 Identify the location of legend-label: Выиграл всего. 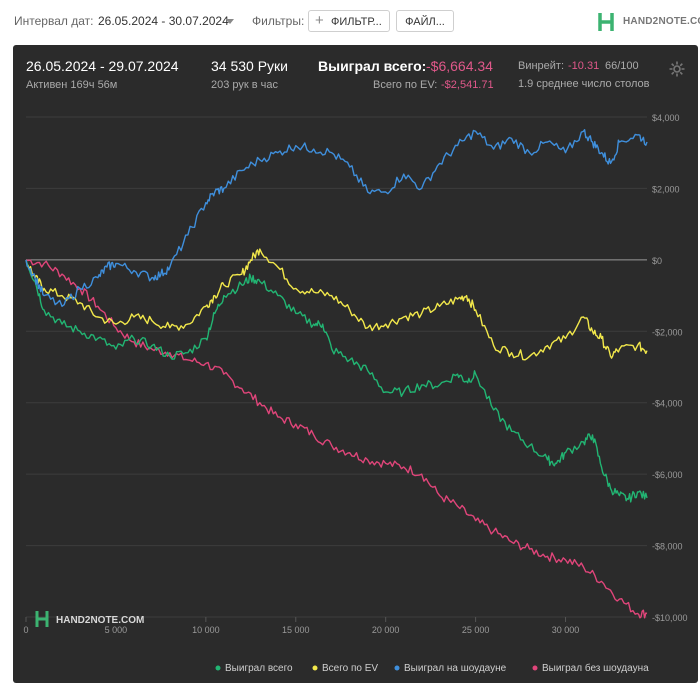
(259, 668).